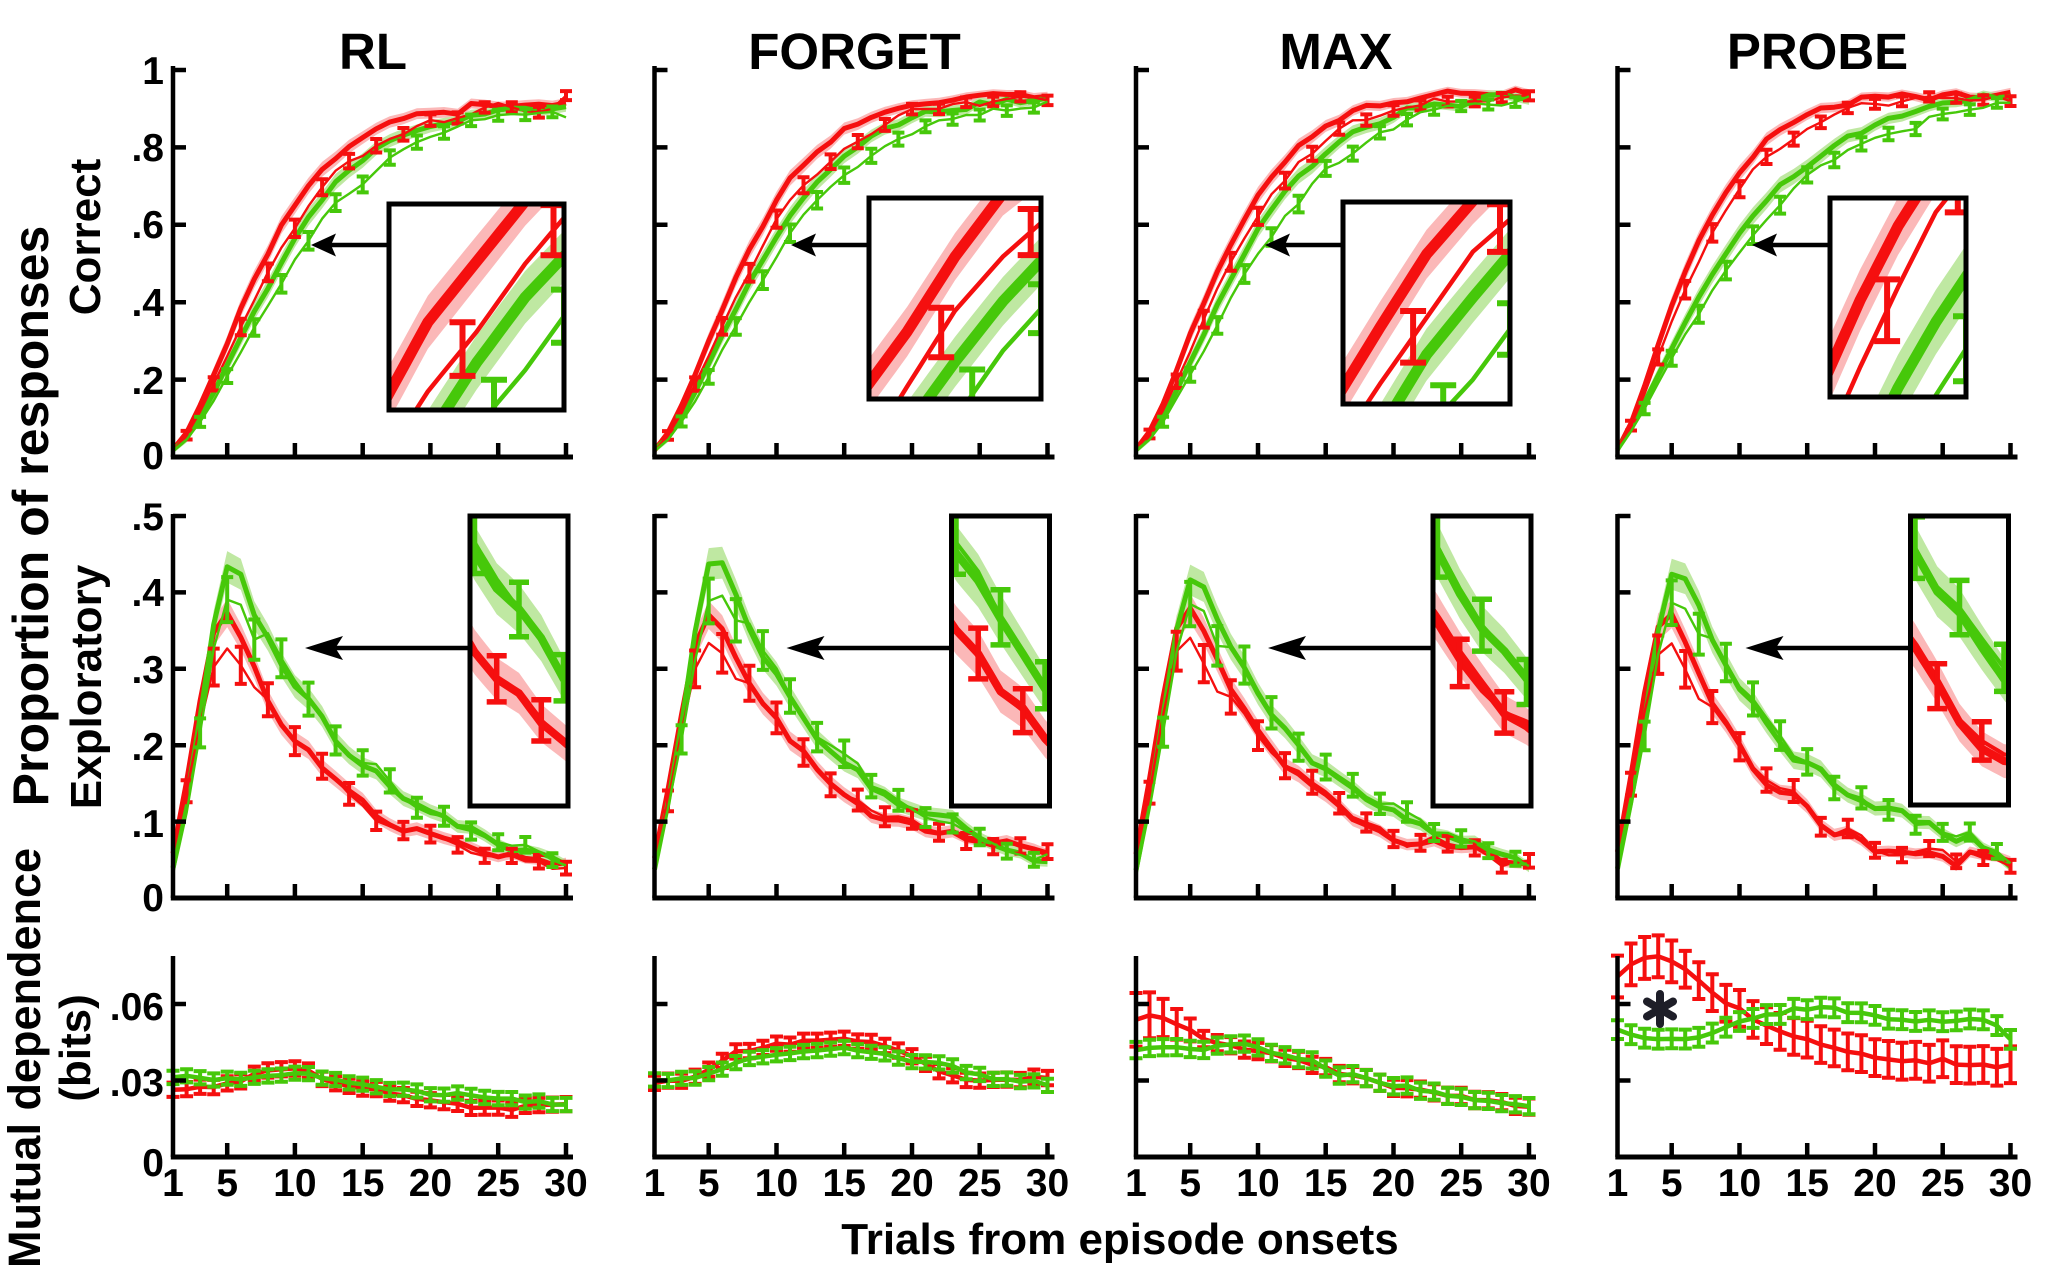 This screenshot has height=1282, width=2049. Describe the element at coordinates (147, 148) in the screenshot. I see `svg-text: .8` at that location.